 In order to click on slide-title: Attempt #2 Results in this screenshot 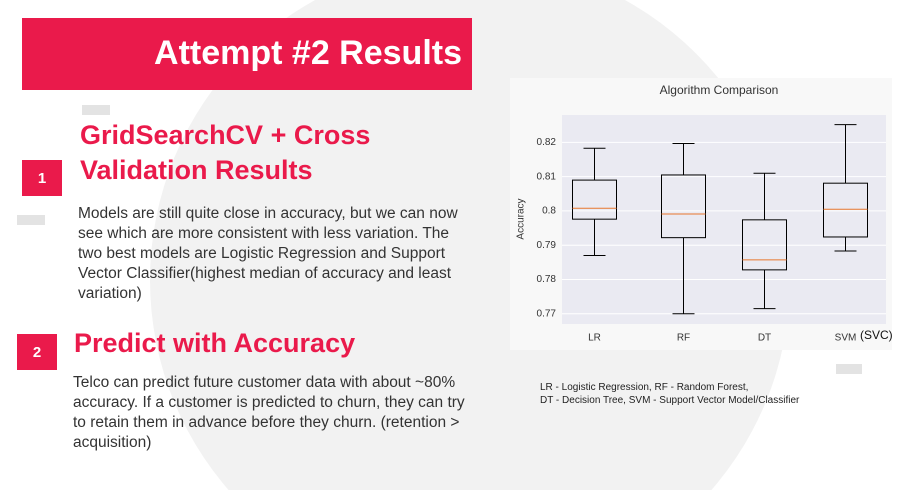, I will do `click(308, 53)`.